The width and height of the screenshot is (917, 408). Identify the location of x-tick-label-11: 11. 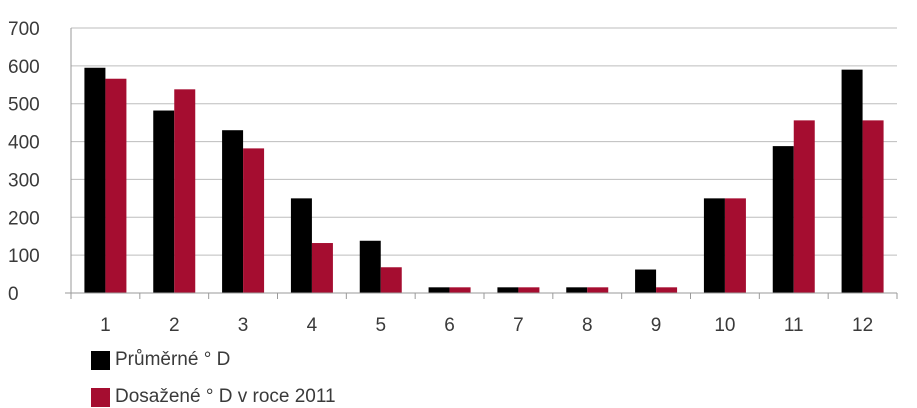
(794, 325).